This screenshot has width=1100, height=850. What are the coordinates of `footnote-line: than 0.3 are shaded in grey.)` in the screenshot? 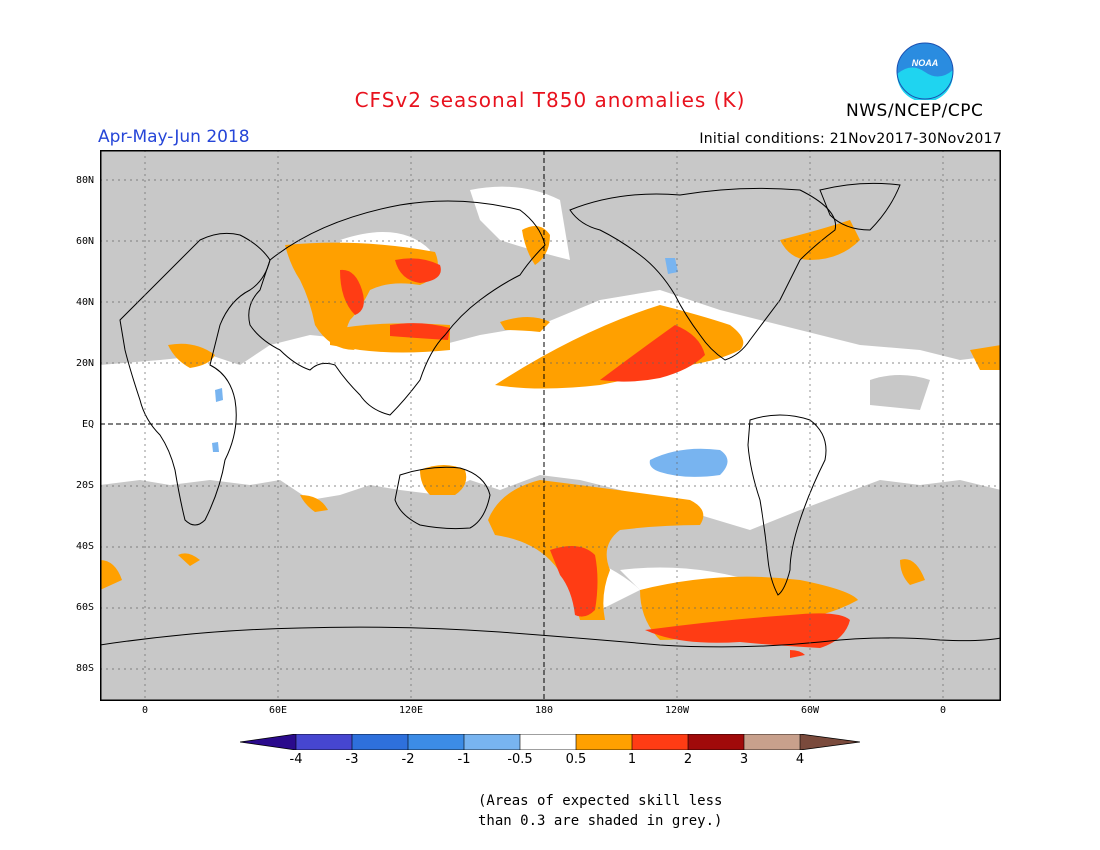 It's located at (600, 821).